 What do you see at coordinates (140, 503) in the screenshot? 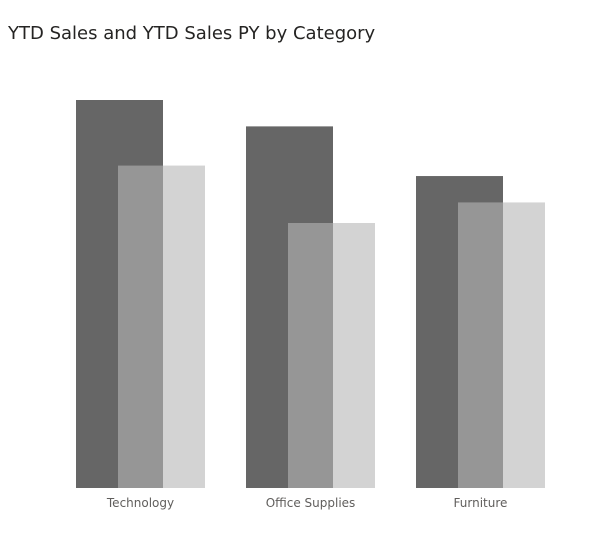
I see `x-tick-label-technology: Technology` at bounding box center [140, 503].